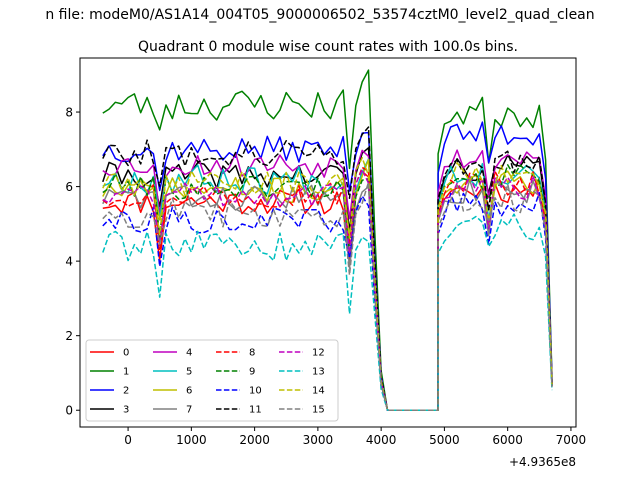 The height and width of the screenshot is (480, 640). Describe the element at coordinates (542, 462) in the screenshot. I see `x-offset-label: +4.9365e8` at that location.